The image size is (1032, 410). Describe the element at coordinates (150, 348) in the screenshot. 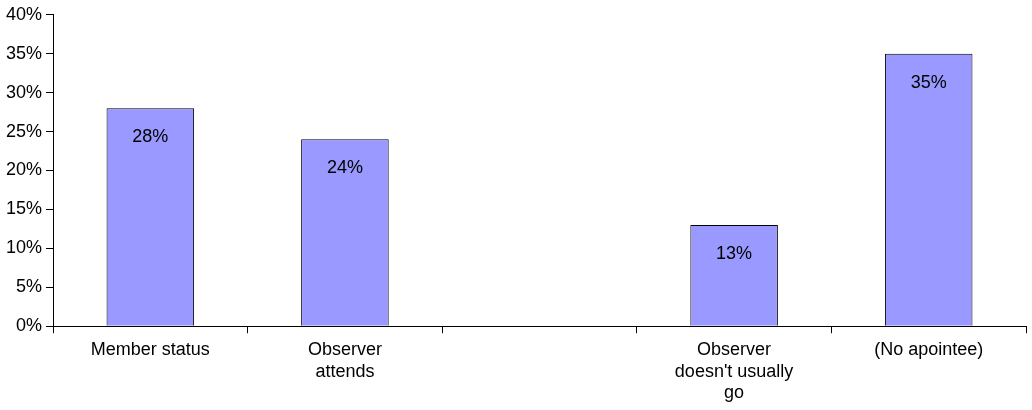

I see `x-tick-label: Member status` at that location.